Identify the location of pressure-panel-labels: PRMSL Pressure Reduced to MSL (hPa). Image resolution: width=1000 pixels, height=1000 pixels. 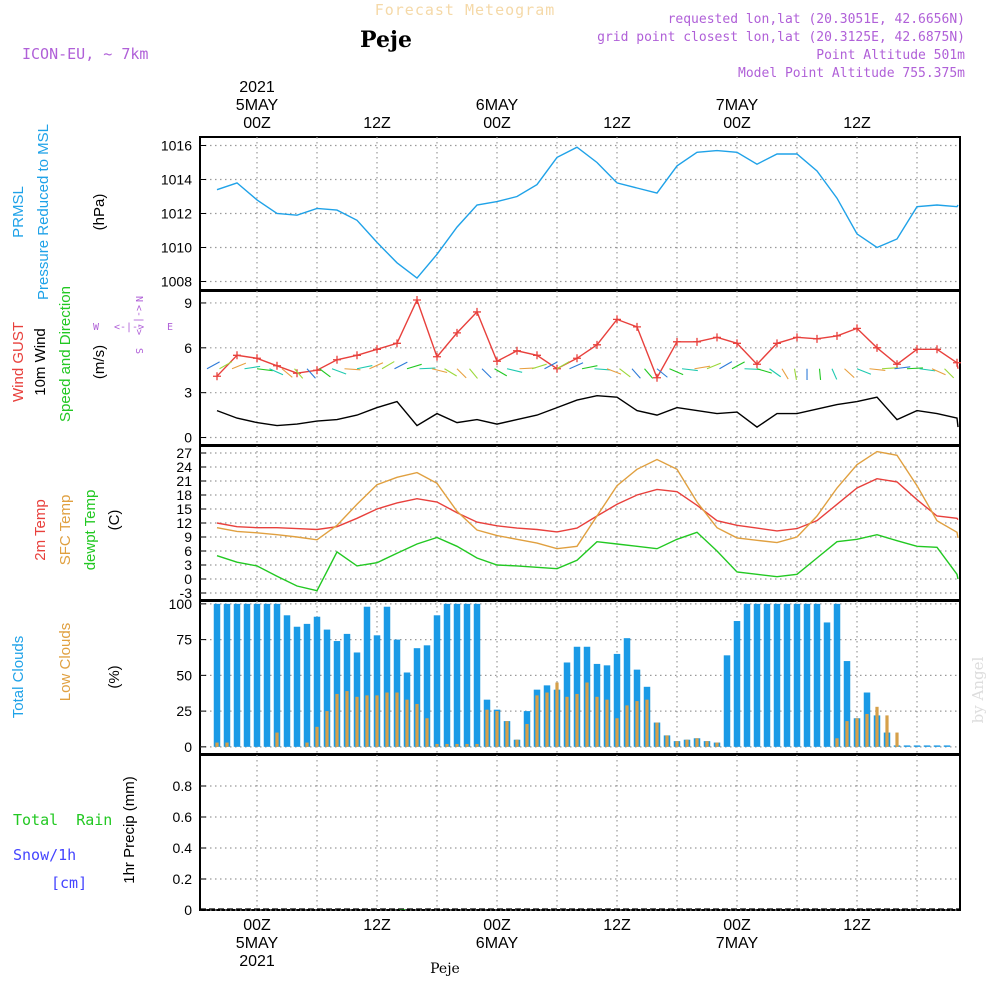
(59, 212).